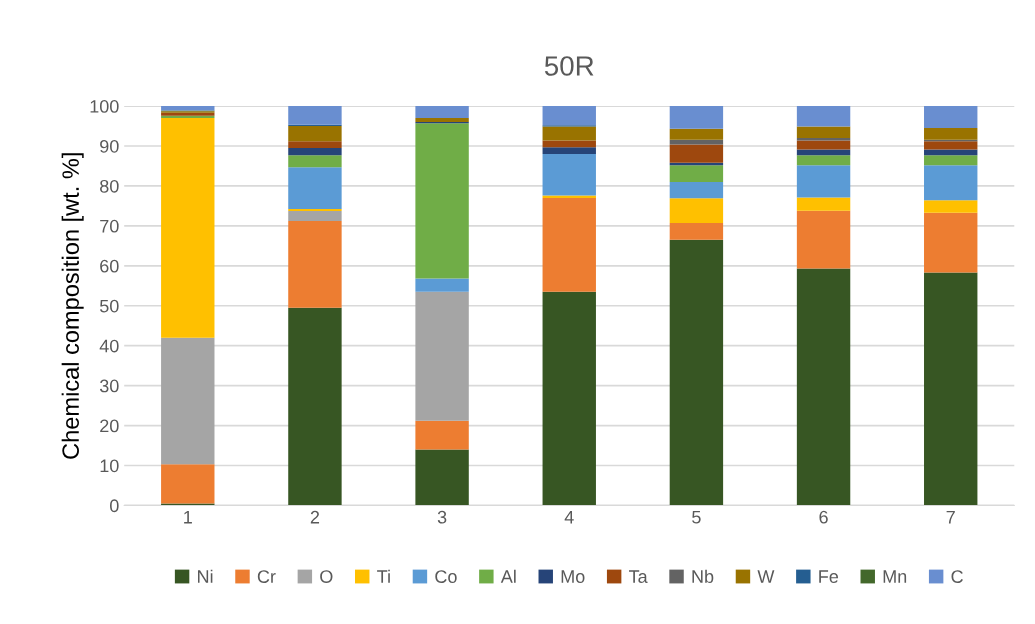 Image resolution: width=1035 pixels, height=624 pixels. What do you see at coordinates (703, 576) in the screenshot?
I see `legend-label: Nb` at bounding box center [703, 576].